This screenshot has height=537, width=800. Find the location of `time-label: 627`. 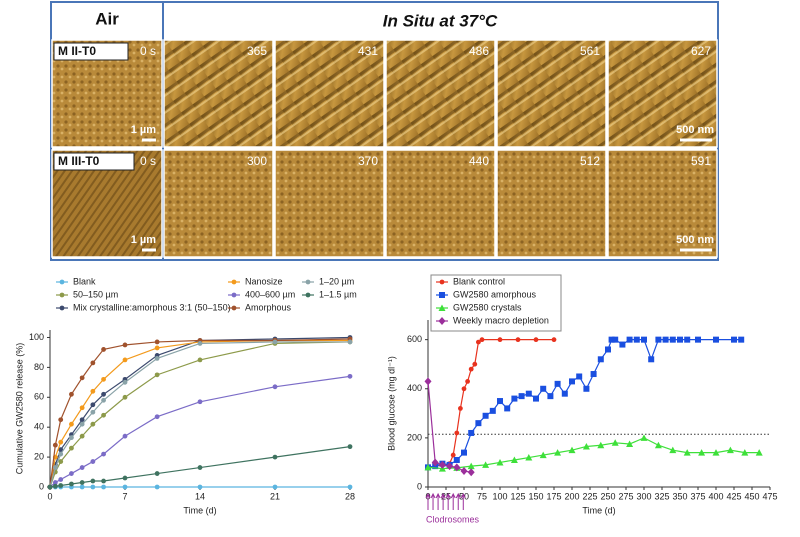

time-label: 627 is located at coordinates (701, 51).